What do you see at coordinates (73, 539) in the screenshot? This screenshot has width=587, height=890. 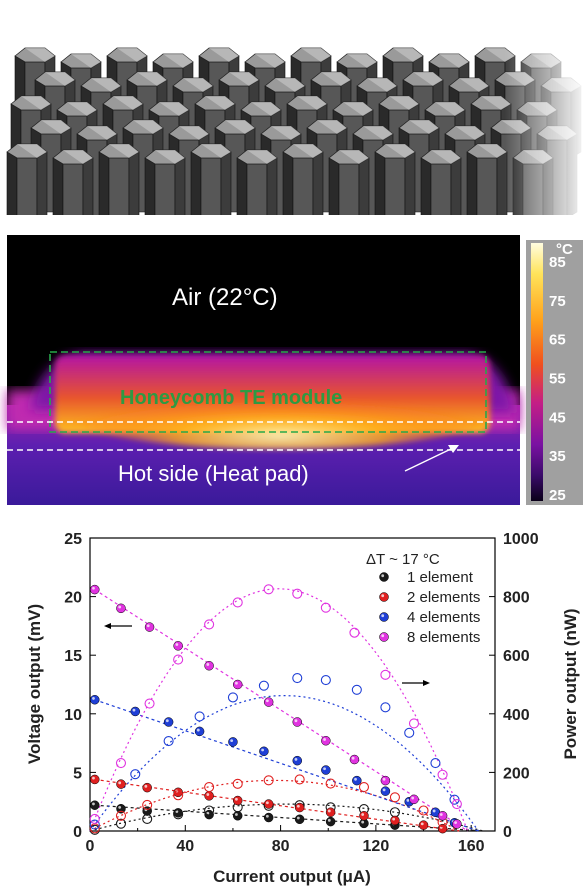 I see `y-left-tick-label: 25` at bounding box center [73, 539].